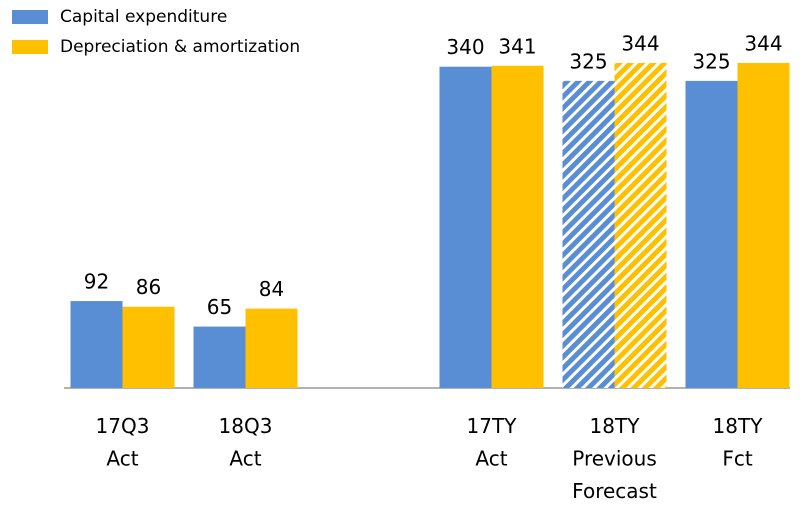 The image size is (802, 506). Describe the element at coordinates (148, 287) in the screenshot. I see `value-label: 86` at that location.